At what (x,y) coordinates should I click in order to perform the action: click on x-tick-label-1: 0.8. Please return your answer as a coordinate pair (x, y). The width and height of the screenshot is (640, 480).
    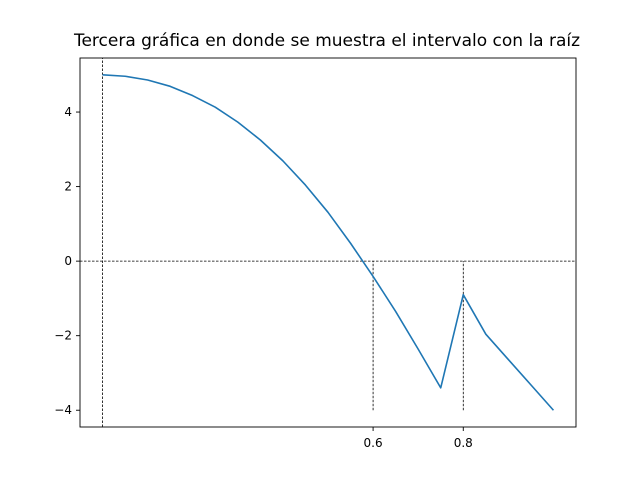
    Looking at the image, I should click on (463, 443).